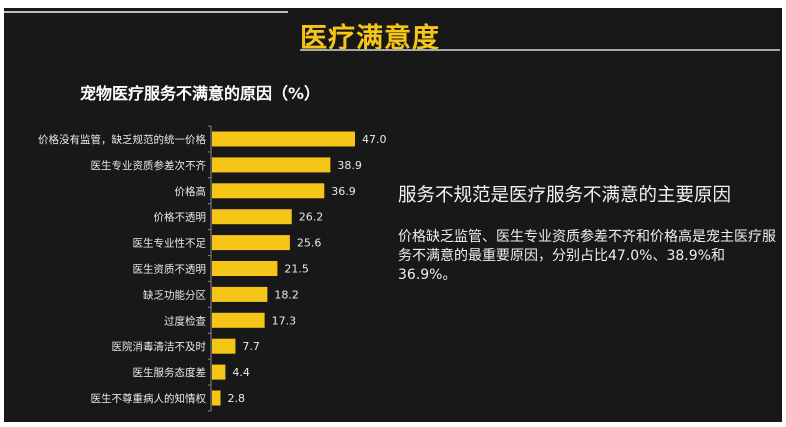 The width and height of the screenshot is (786, 427). What do you see at coordinates (309, 243) in the screenshot?
I see `value-label: 25.6` at bounding box center [309, 243].